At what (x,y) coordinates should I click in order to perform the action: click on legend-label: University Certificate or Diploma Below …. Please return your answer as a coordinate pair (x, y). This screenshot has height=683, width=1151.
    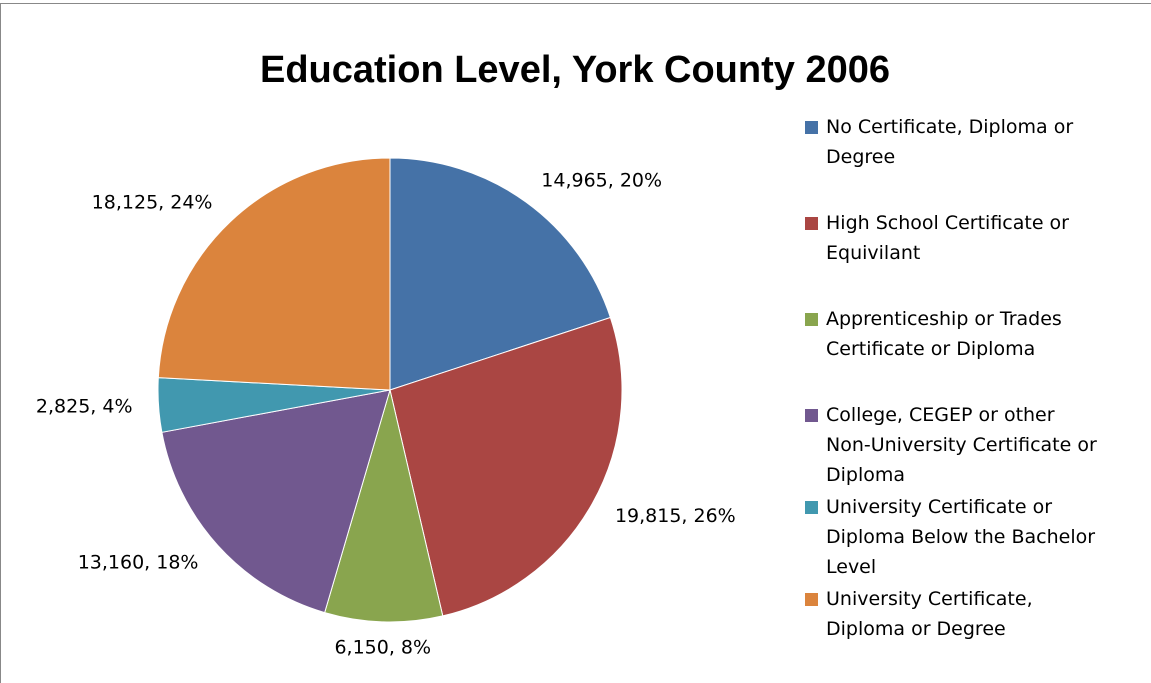
    Looking at the image, I should click on (961, 537).